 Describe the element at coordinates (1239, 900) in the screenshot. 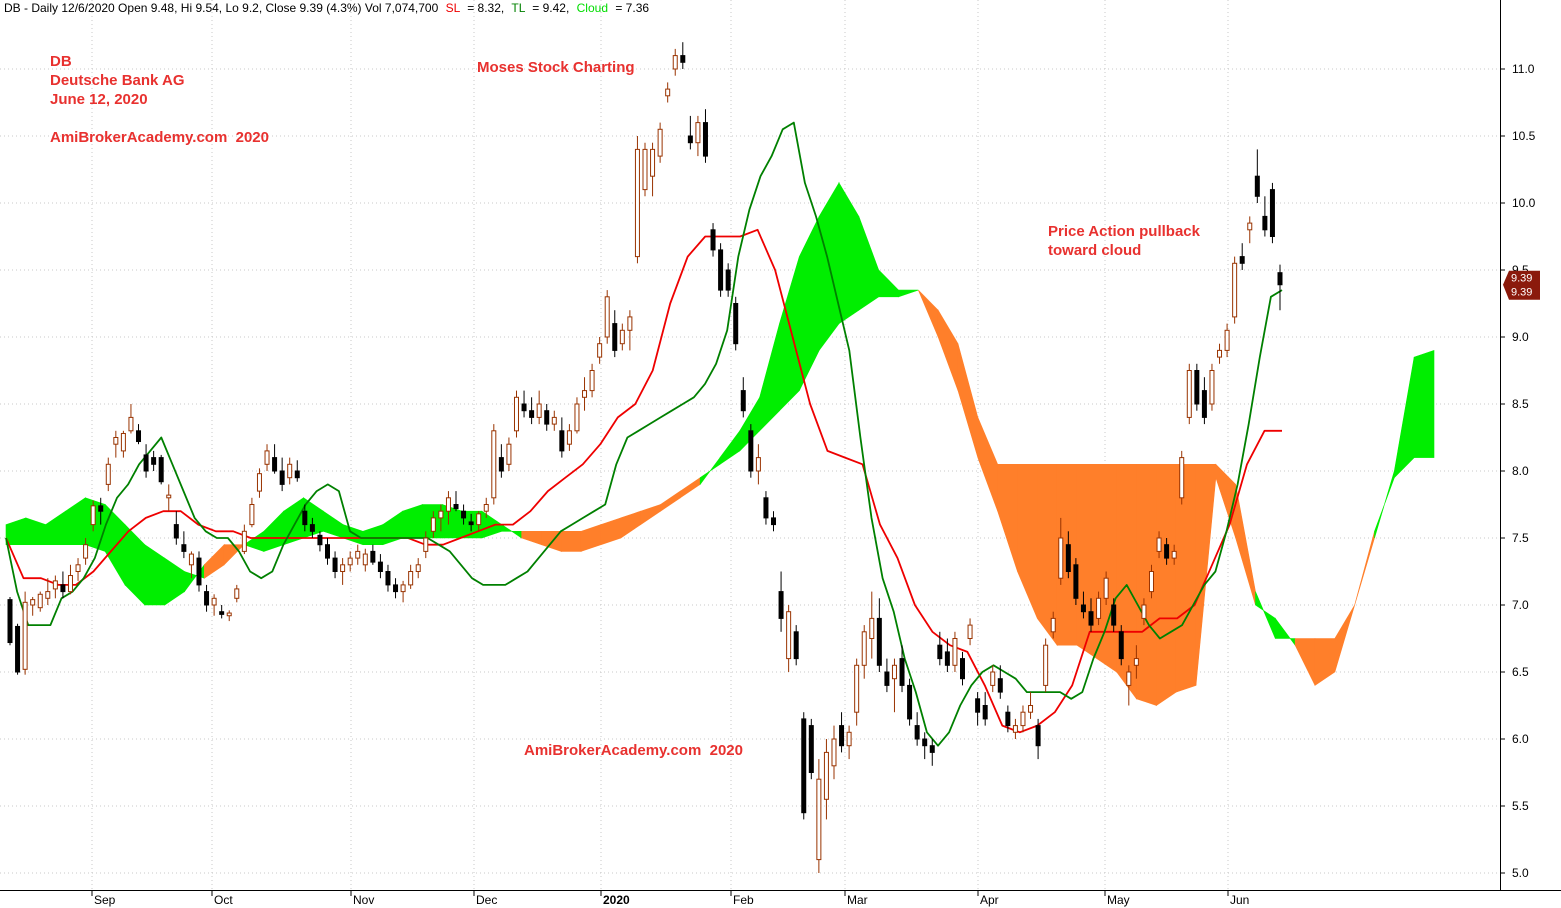

I see `x-tick-label: Jun` at that location.